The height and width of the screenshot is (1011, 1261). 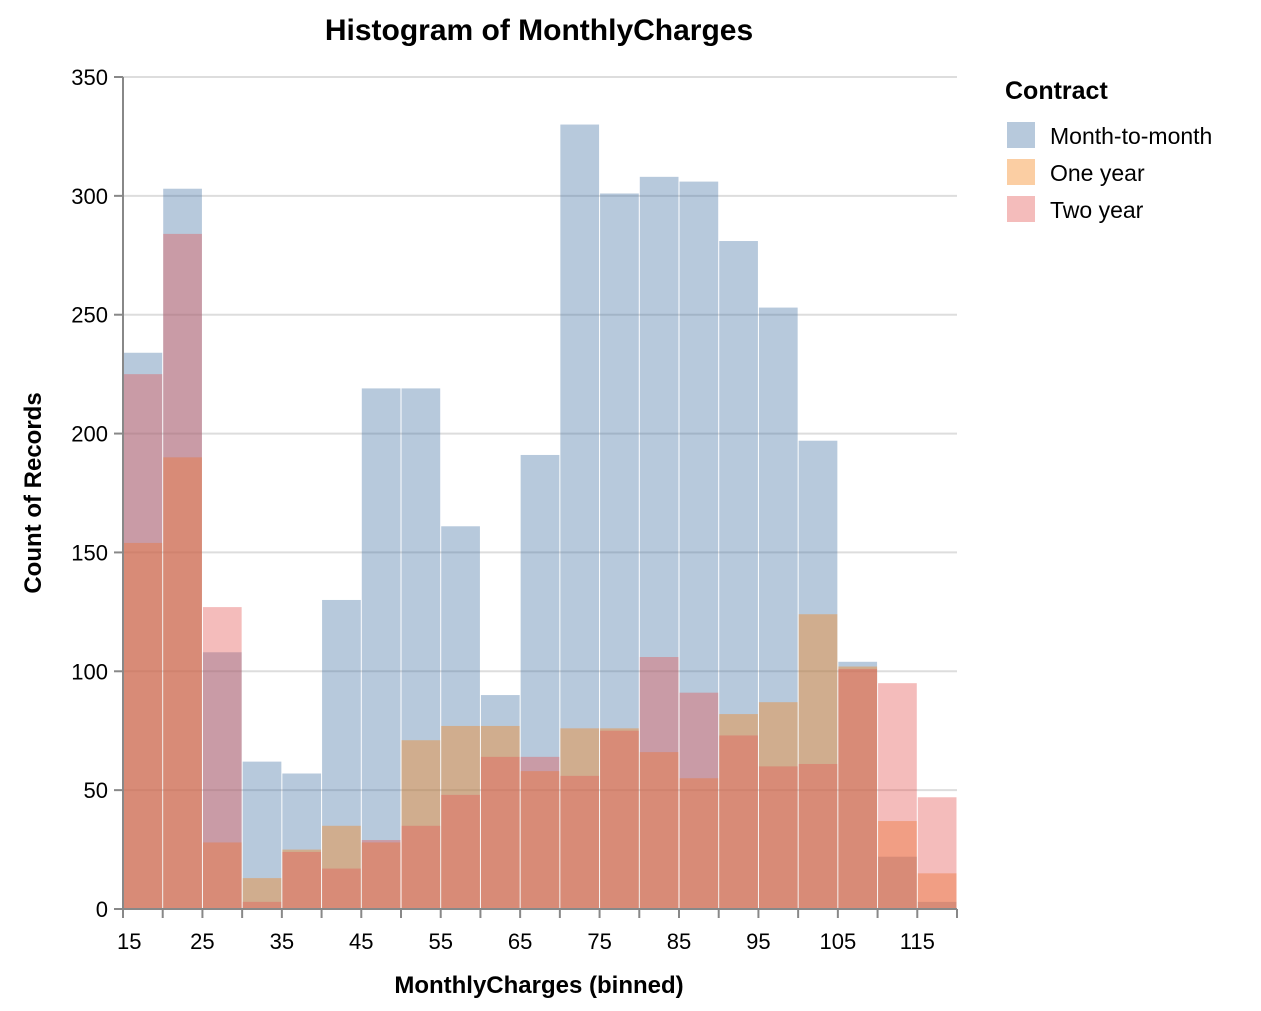 What do you see at coordinates (89, 671) in the screenshot?
I see `y-tick-label: 100` at bounding box center [89, 671].